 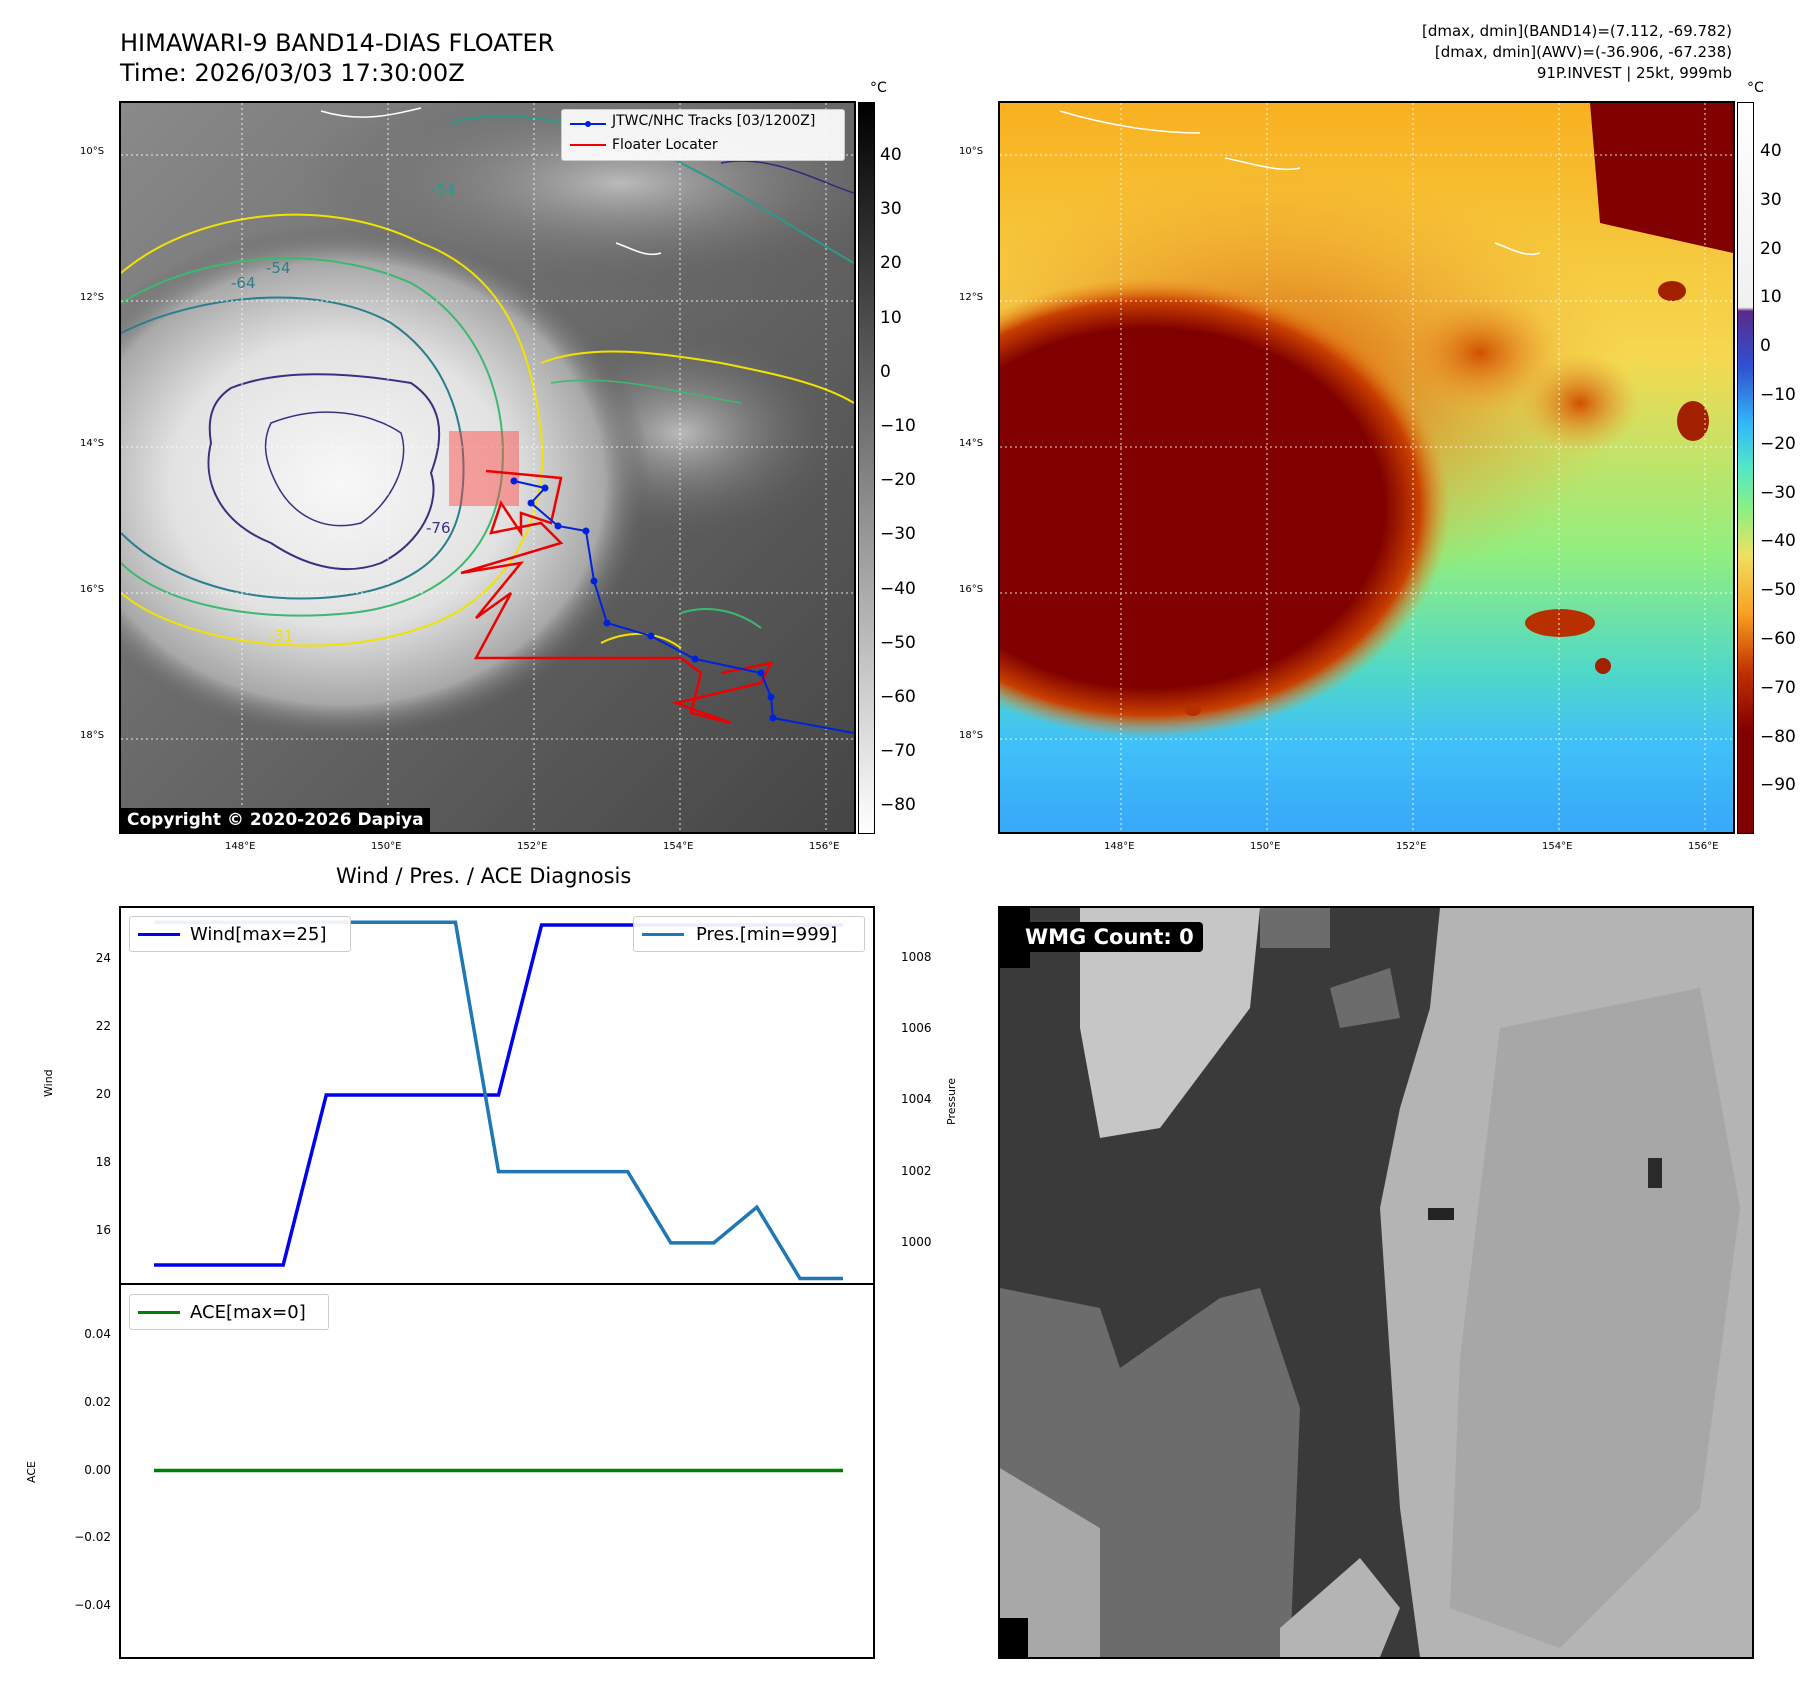 What do you see at coordinates (292, 73) in the screenshot?
I see `chart-time: Time: 2026/03/03 17:30:00Z` at bounding box center [292, 73].